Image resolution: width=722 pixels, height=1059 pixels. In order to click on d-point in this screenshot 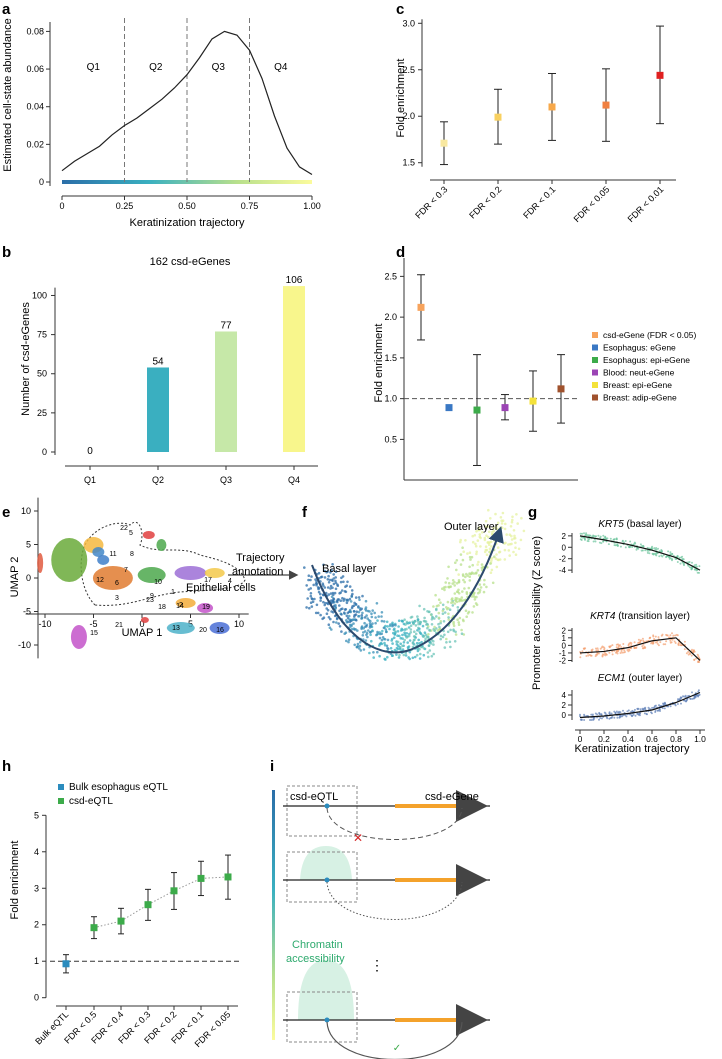, I will do `click(421, 307)`.